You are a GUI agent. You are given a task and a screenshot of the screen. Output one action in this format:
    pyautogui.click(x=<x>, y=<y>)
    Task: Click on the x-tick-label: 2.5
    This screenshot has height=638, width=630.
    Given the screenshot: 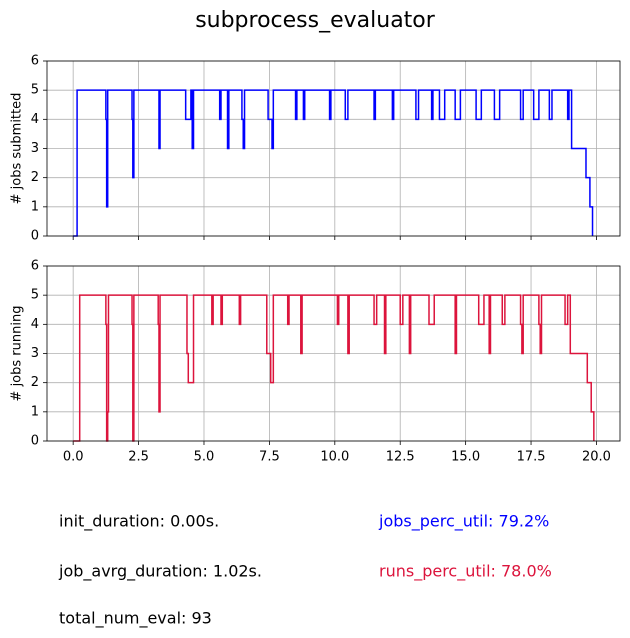 What is the action you would take?
    pyautogui.click(x=138, y=457)
    